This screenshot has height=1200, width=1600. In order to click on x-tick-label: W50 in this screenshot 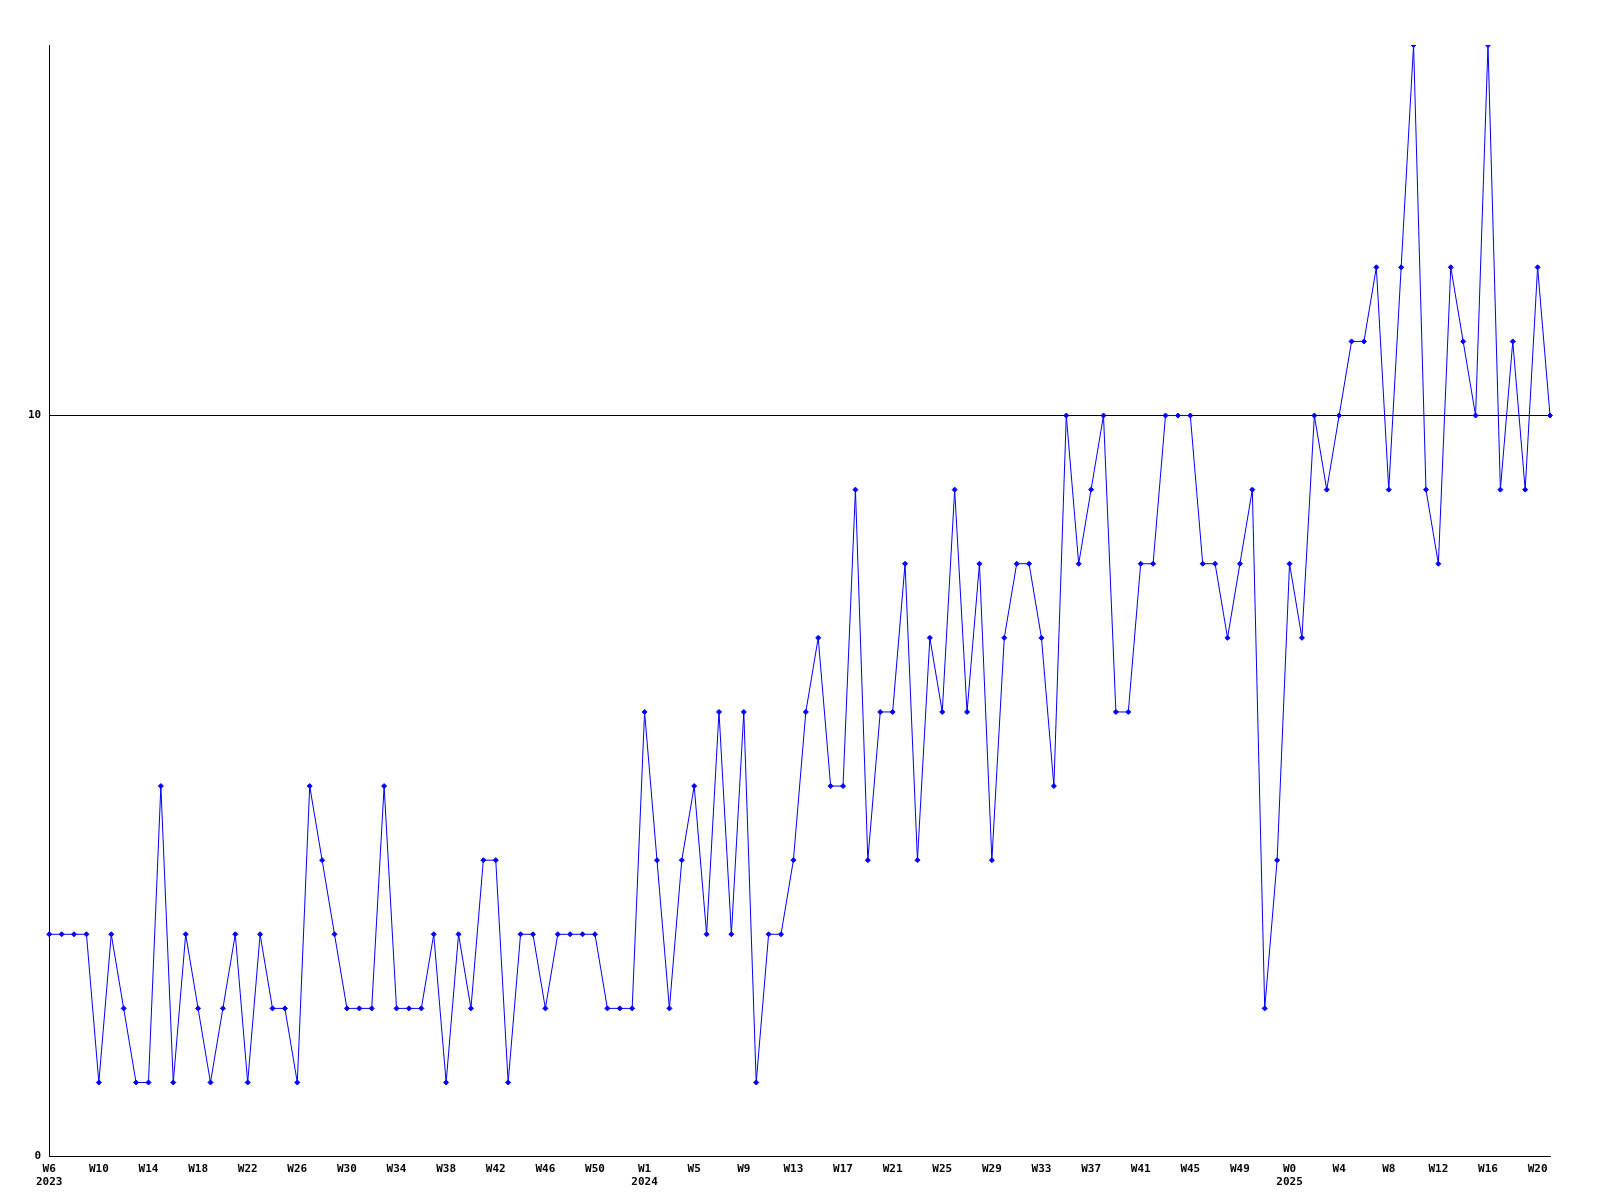, I will do `click(595, 1169)`.